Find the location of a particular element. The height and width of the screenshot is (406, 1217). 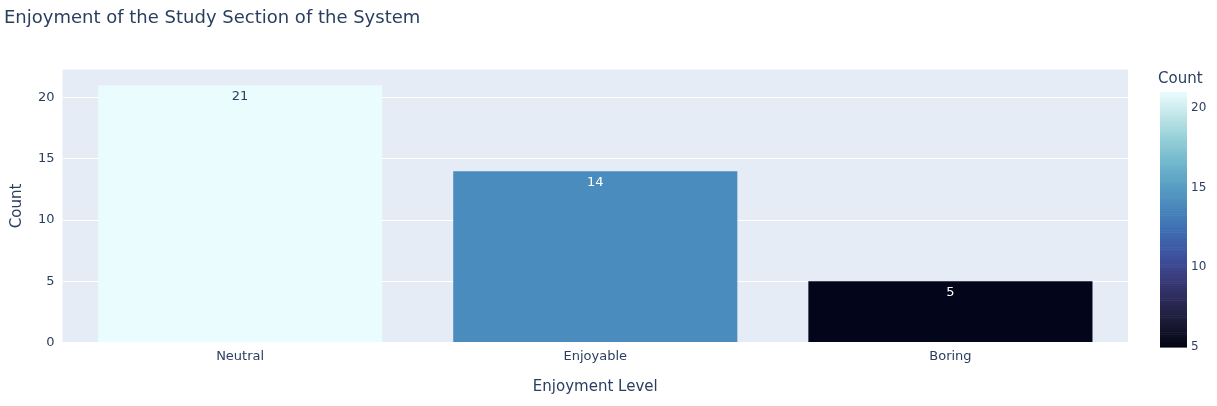

data-label: 21 is located at coordinates (240, 96).